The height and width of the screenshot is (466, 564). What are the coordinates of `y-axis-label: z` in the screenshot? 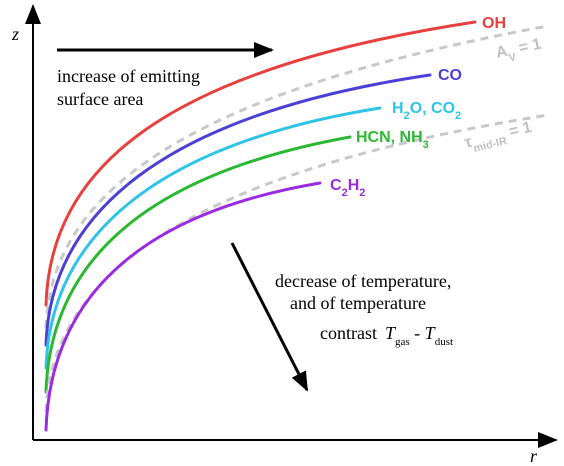 It's located at (15, 34).